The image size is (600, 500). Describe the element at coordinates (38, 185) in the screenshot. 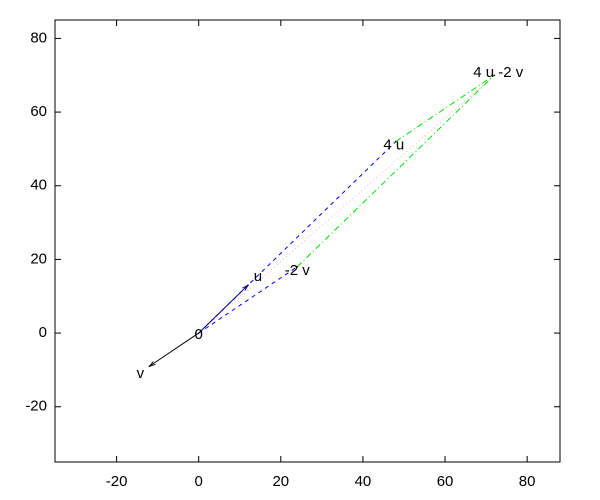

I see `y-tick-label: 40` at that location.